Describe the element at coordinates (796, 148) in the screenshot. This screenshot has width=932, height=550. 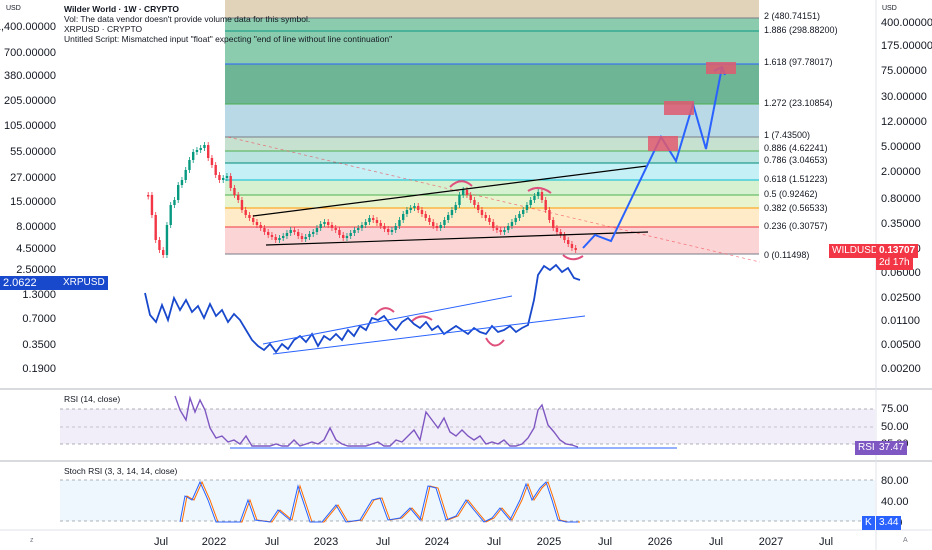
I see `fib-level-label: 0.886 (4.62241)` at that location.